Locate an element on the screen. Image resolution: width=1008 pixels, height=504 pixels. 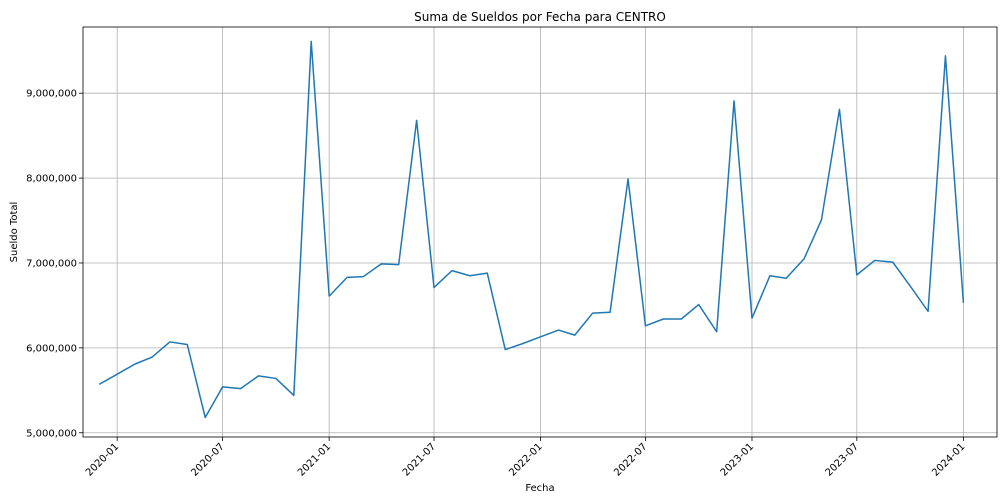
x-tick-label: 2021-07 is located at coordinates (419, 459).